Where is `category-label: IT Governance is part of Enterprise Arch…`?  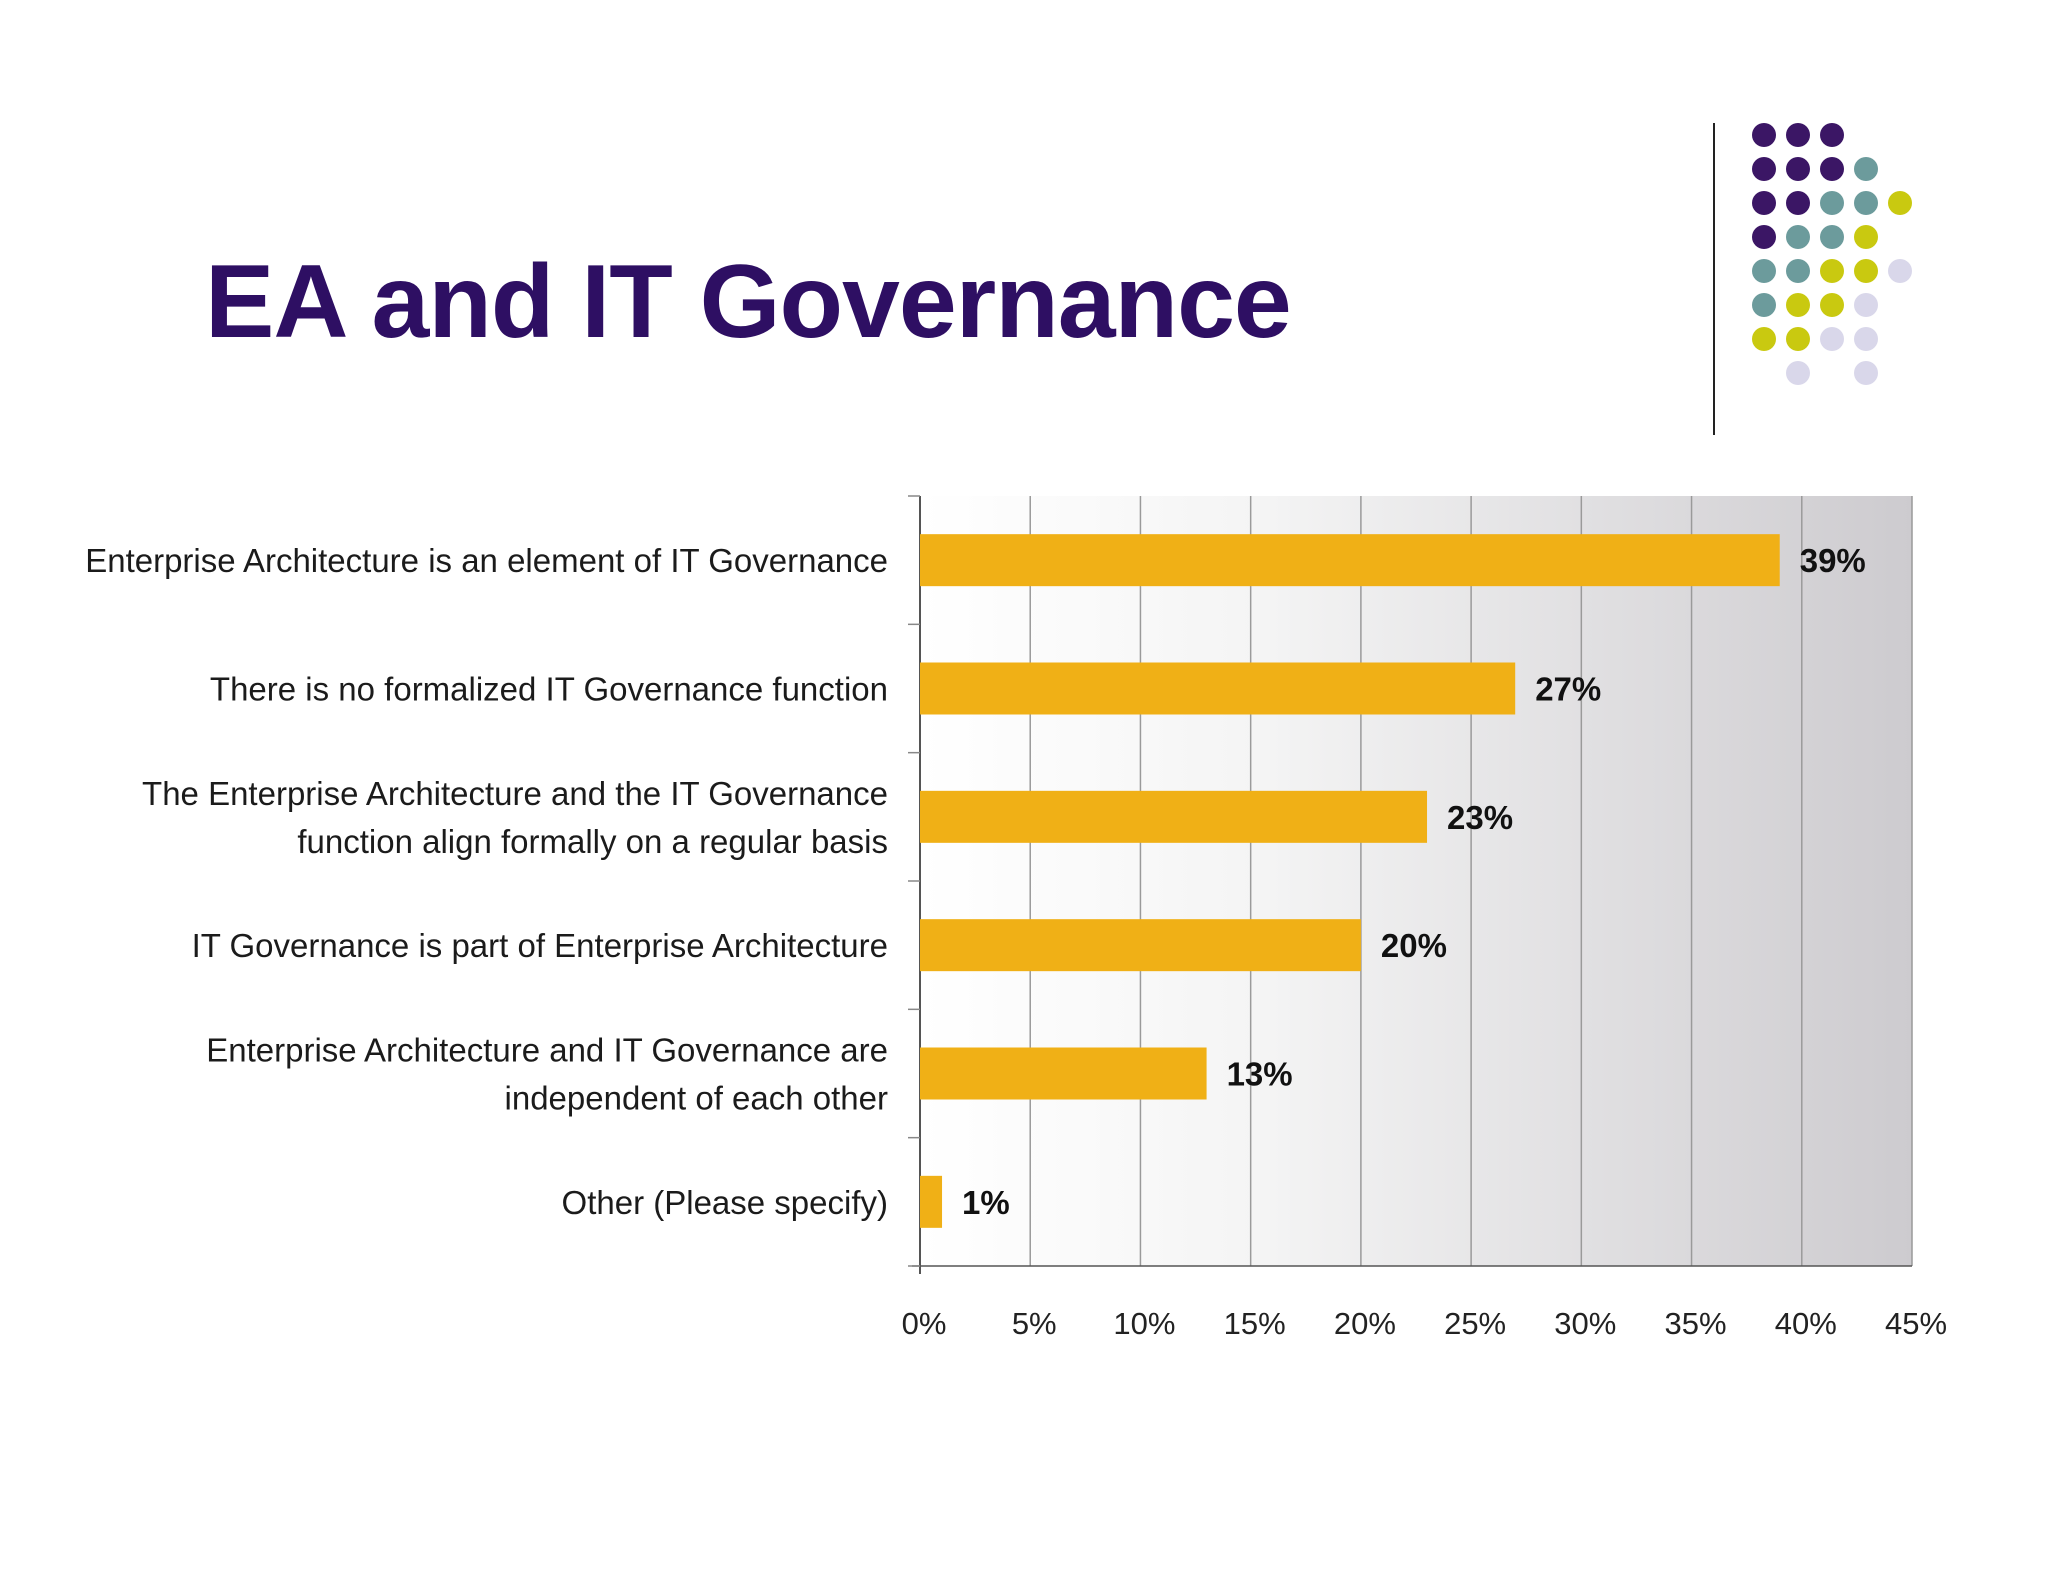 category-label: IT Governance is part of Enterprise Arch… is located at coordinates (540, 945).